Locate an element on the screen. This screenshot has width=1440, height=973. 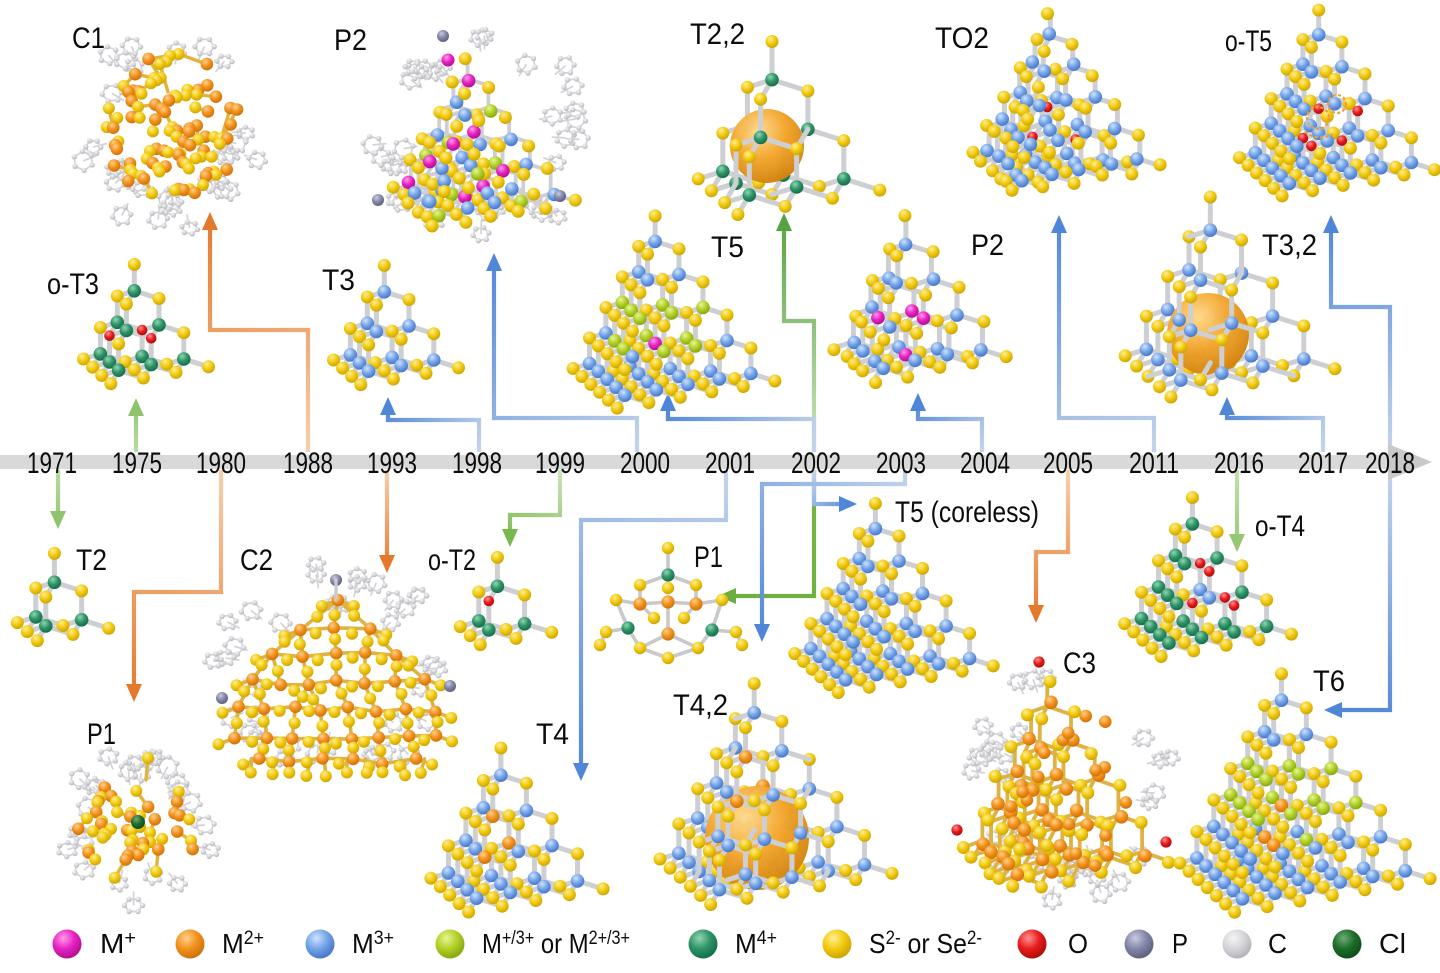
svg-text: M+/3+ or M2+/3+ is located at coordinates (556, 943).